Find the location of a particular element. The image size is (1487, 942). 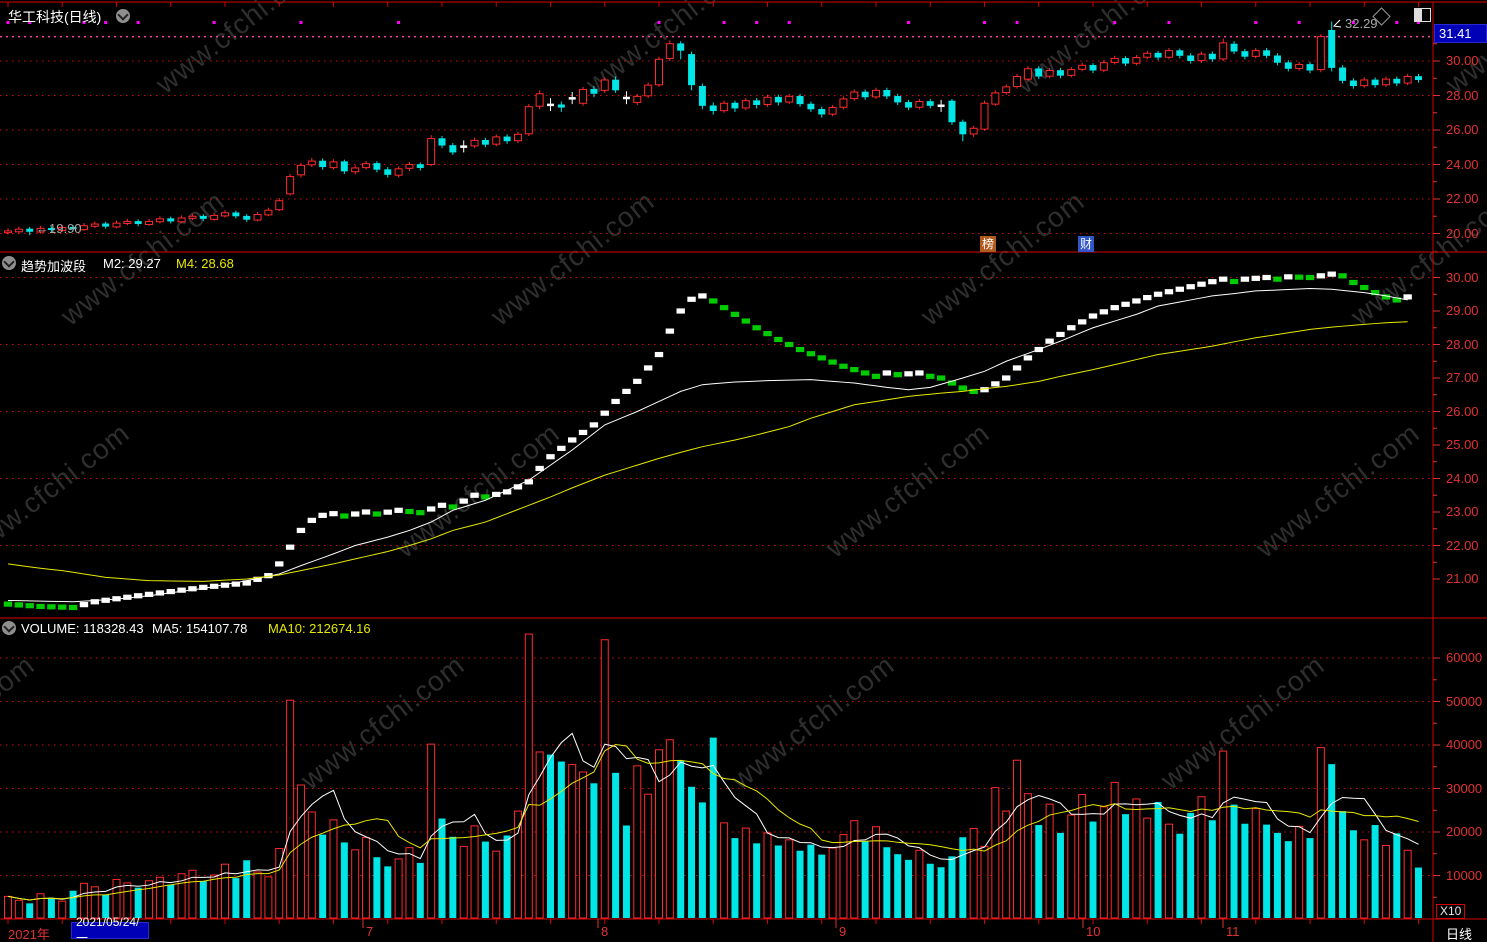

trend-axis-label: 30.00 is located at coordinates (1462, 277).